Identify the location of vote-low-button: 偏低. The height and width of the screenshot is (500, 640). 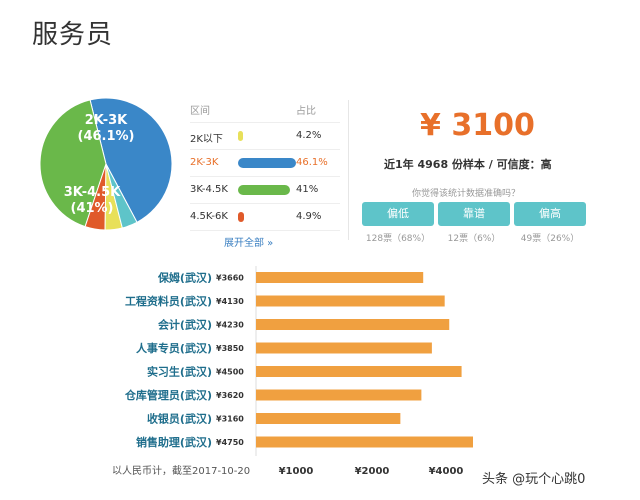
(398, 214).